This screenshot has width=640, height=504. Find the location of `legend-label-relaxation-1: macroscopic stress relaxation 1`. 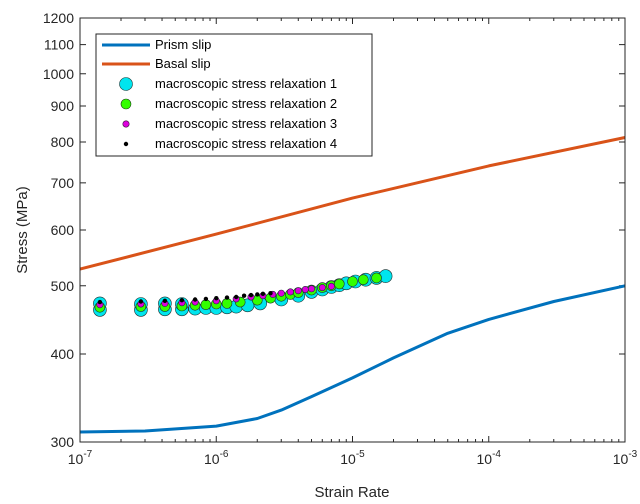

legend-label-relaxation-1: macroscopic stress relaxation 1 is located at coordinates (246, 83).